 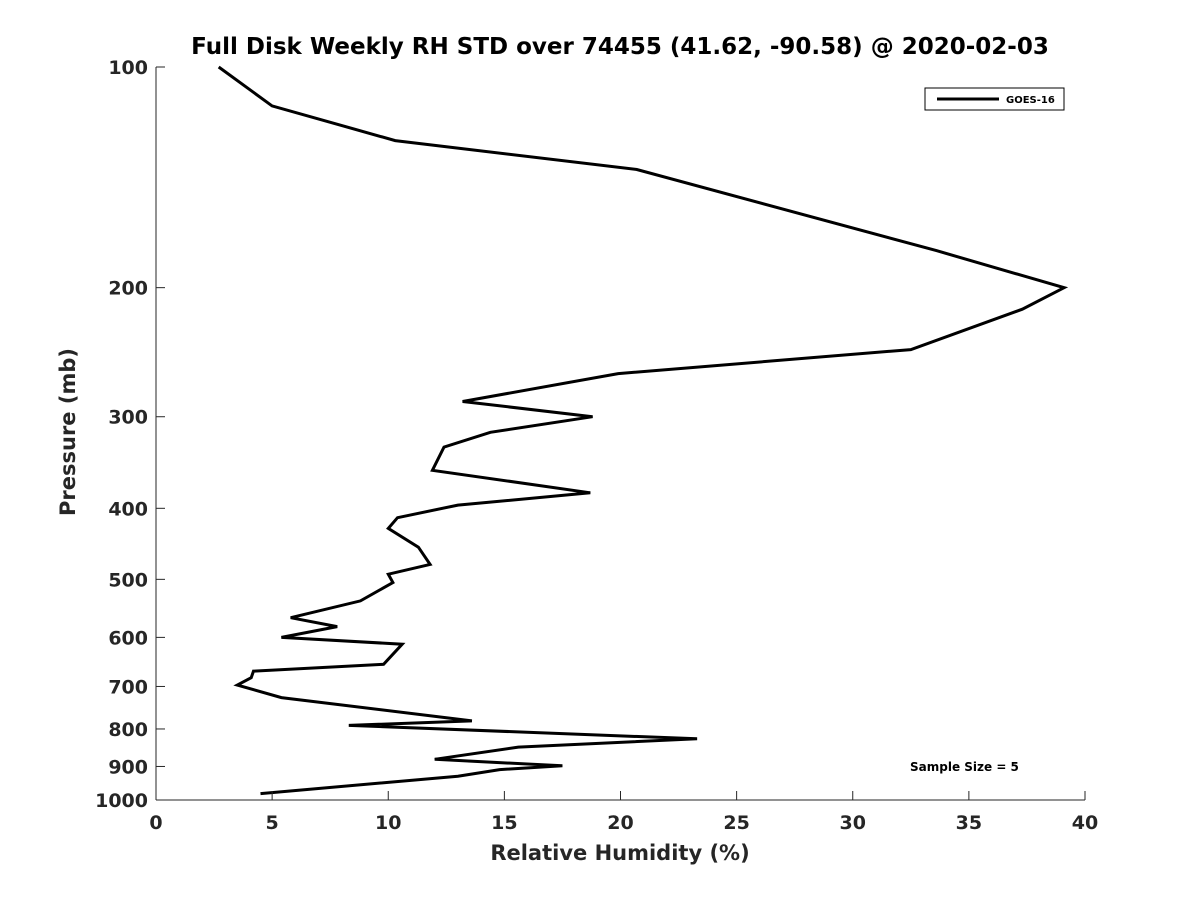 I want to click on x-axis: 0 5 10 15 20 25 30 35 40, so click(x=623, y=812).